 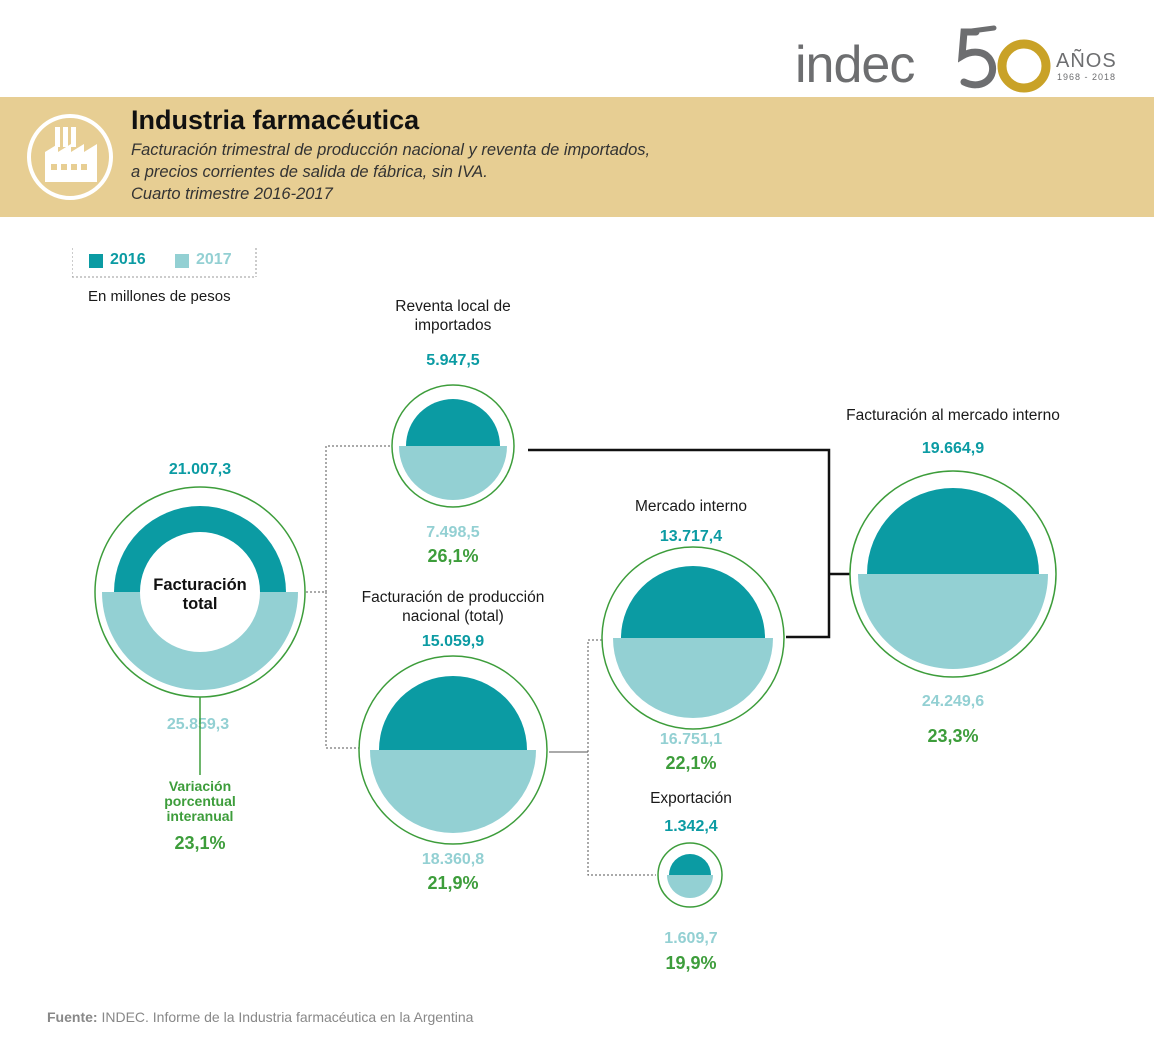 I want to click on produccion-label-line: nacional (total), so click(x=453, y=616).